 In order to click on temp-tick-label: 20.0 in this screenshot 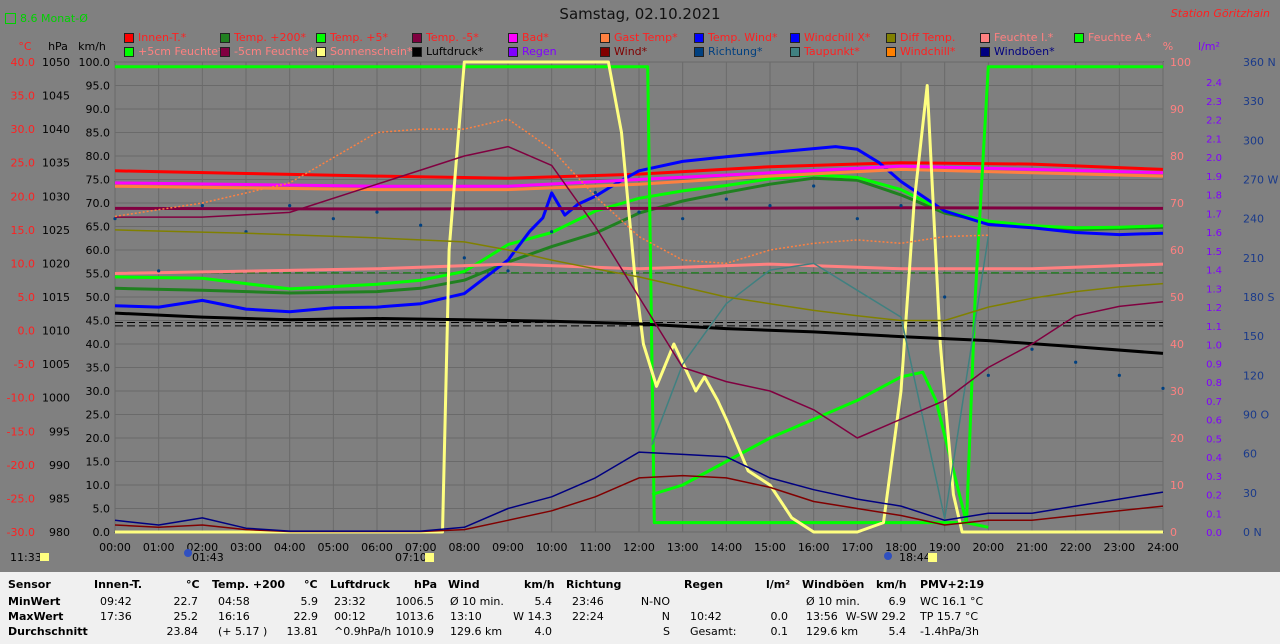, I will do `click(23, 196)`.